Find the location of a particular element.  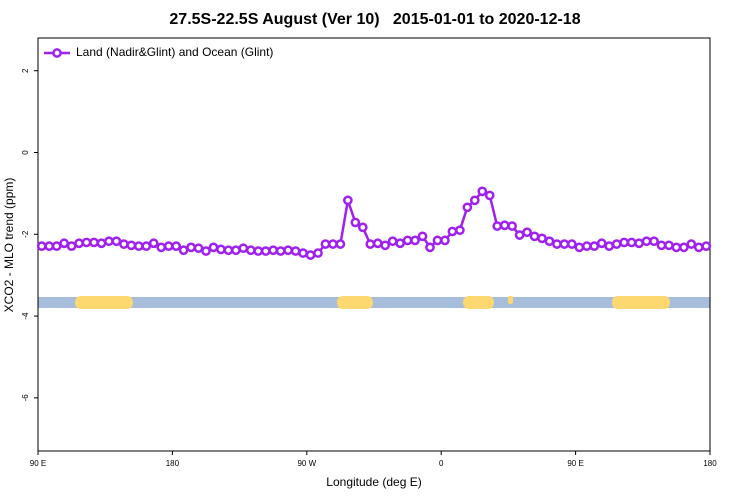

y-tick-label: 2 is located at coordinates (25, 70).